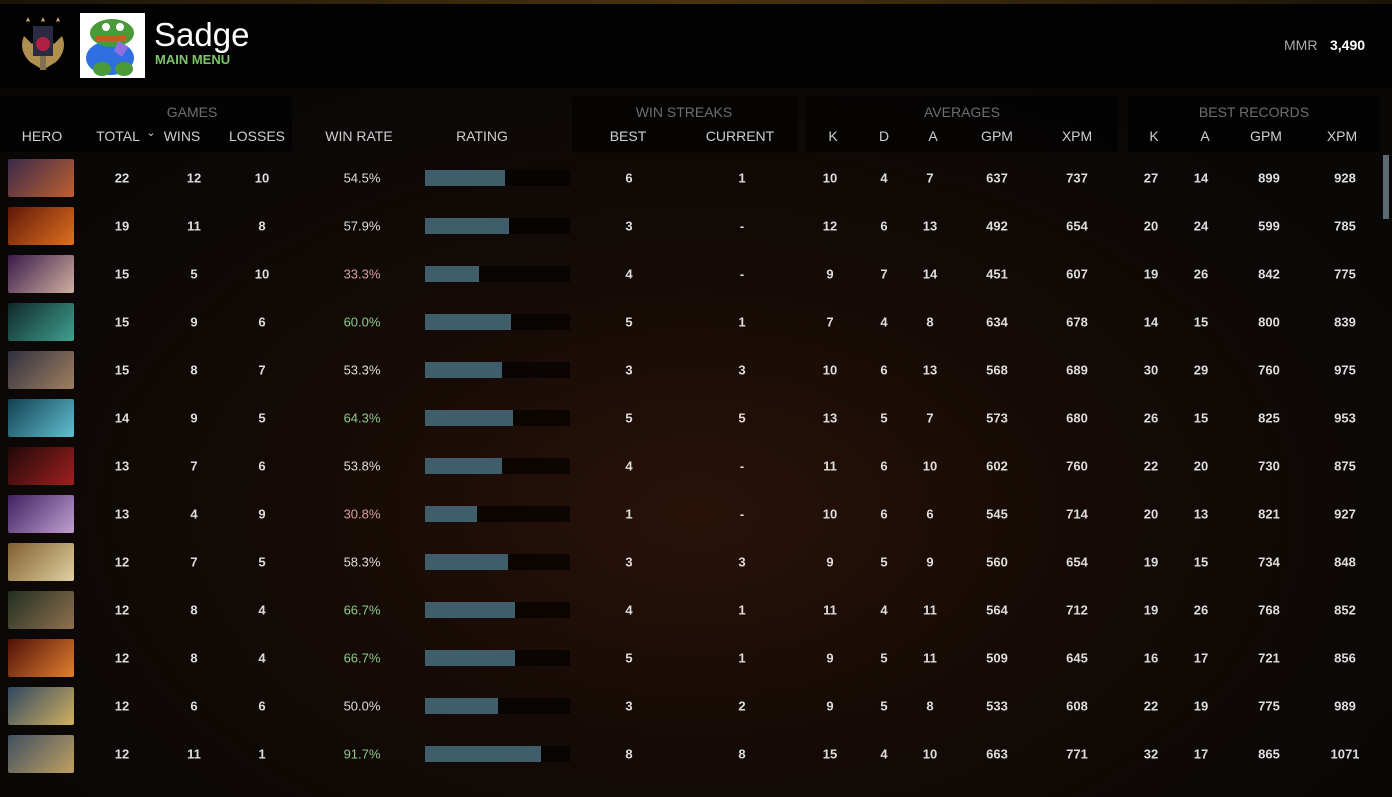 The height and width of the screenshot is (797, 1392). What do you see at coordinates (1151, 178) in the screenshot?
I see `cell-bk: 27` at bounding box center [1151, 178].